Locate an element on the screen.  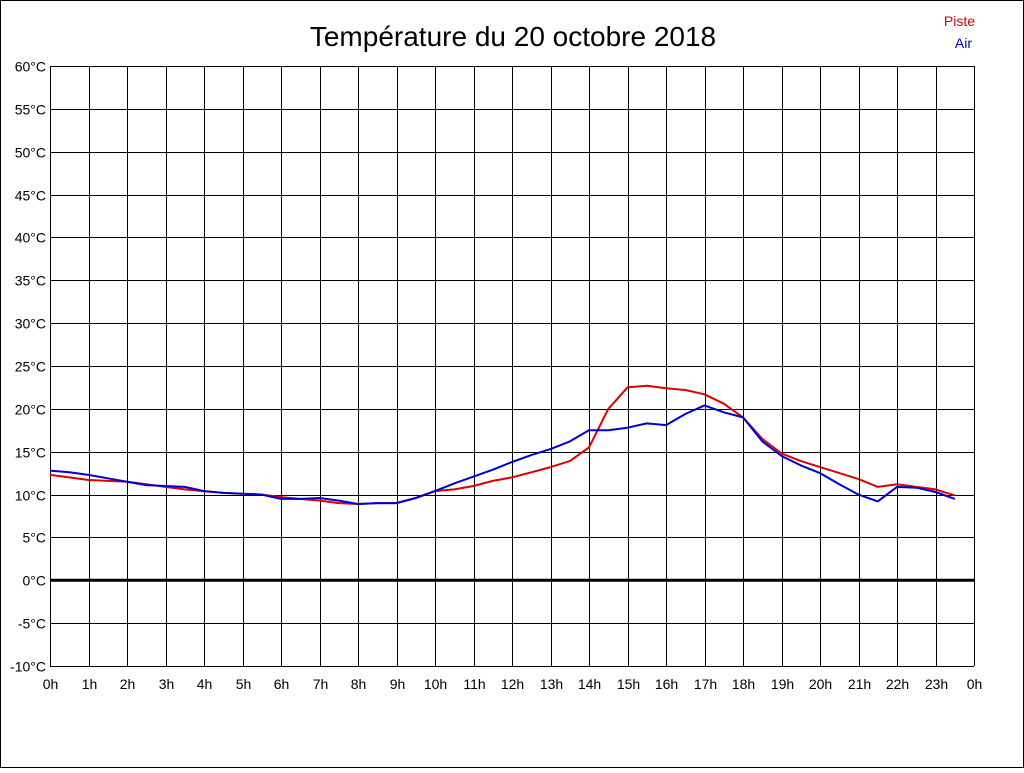
chart-title: Température du 20 octobre 2018 is located at coordinates (513, 36).